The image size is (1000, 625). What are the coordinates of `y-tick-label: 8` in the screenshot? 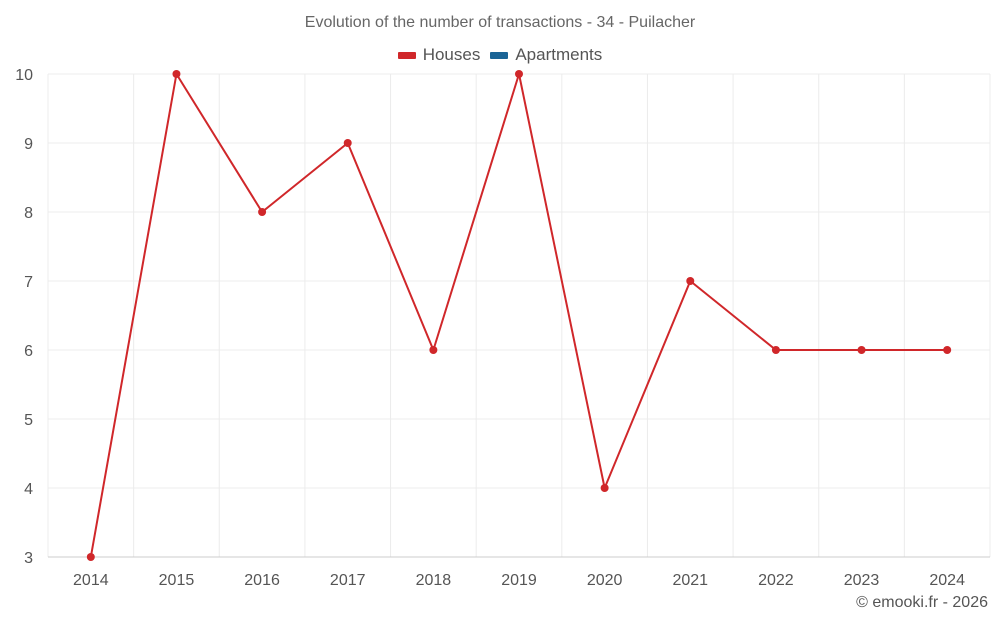 It's located at (28, 213).